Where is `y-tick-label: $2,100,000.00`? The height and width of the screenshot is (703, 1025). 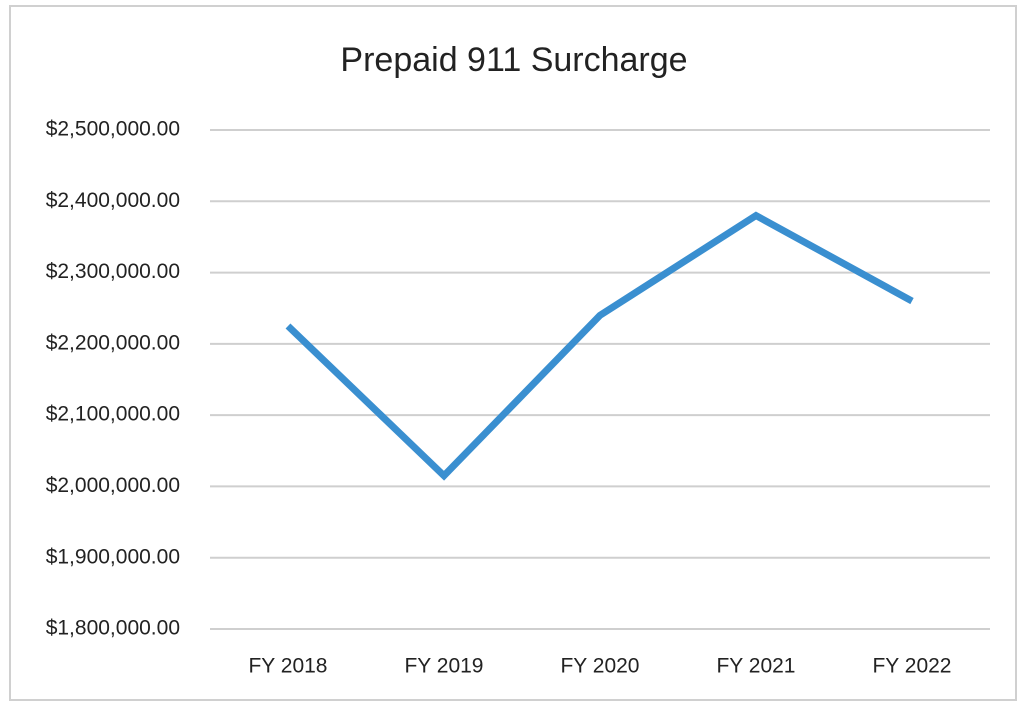 y-tick-label: $2,100,000.00 is located at coordinates (113, 414).